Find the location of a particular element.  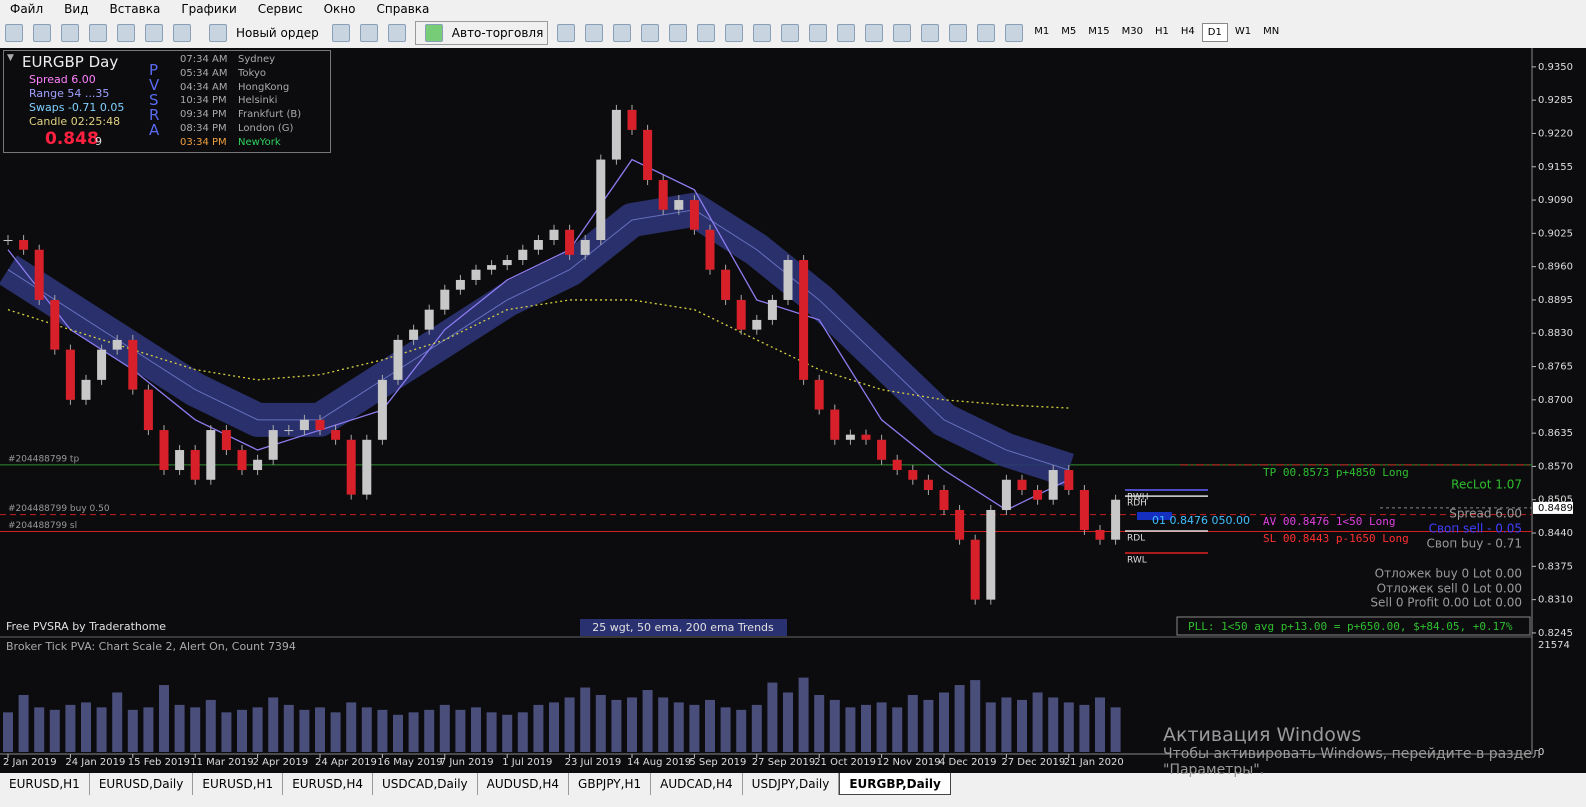

x-tick-label: 7 Jun 2019 is located at coordinates (467, 762).